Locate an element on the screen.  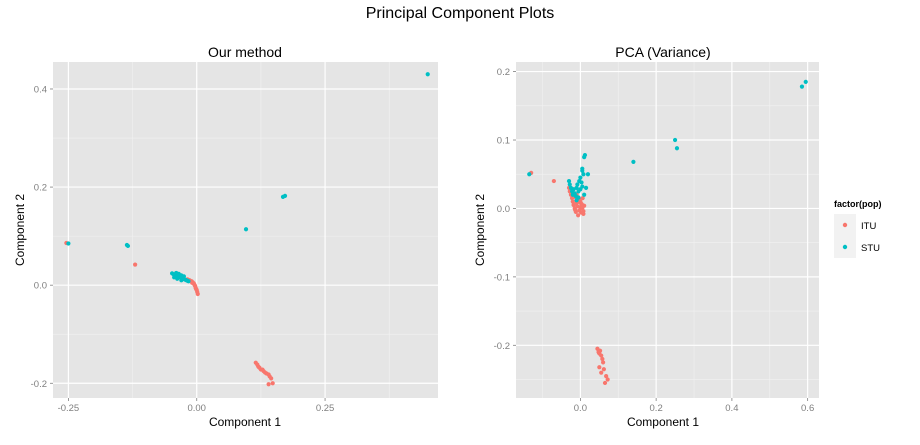
x-tick-label: 0.2 is located at coordinates (656, 408).